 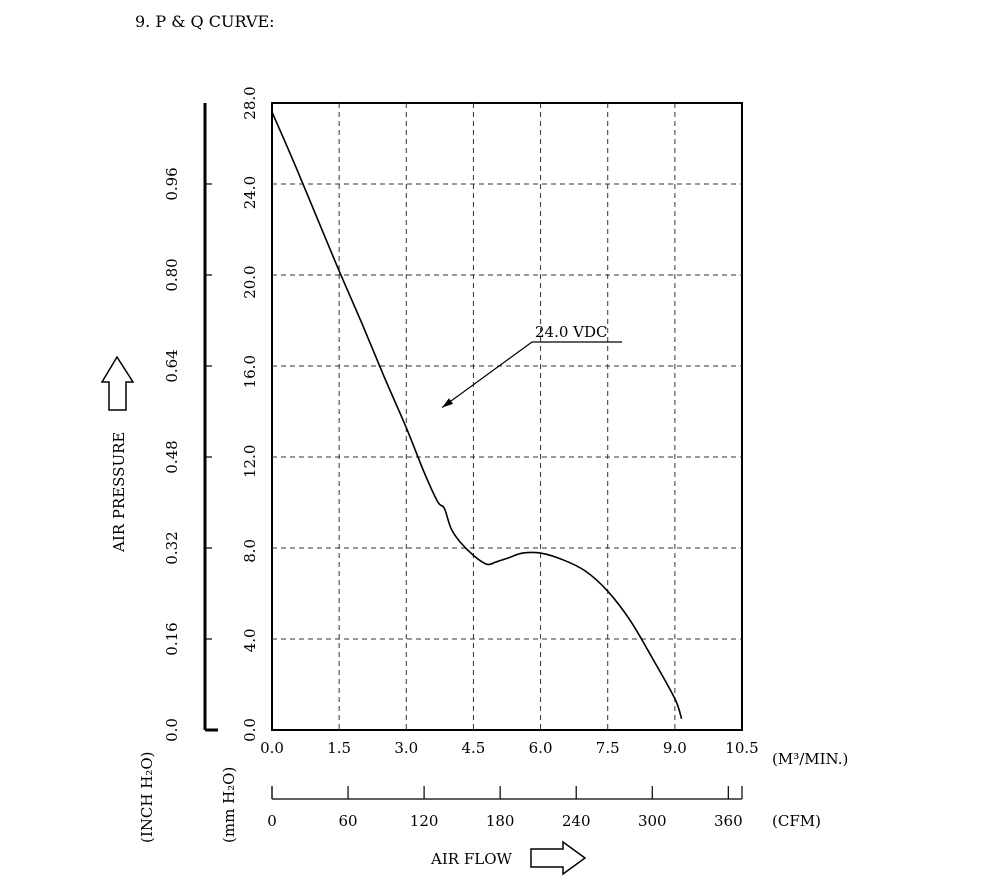 I want to click on x-tick-label: 10.5, so click(x=741, y=748).